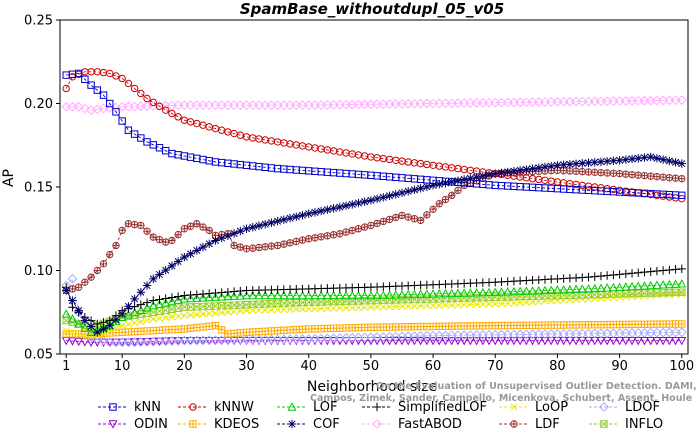 The image size is (698, 434). What do you see at coordinates (193, 407) in the screenshot?
I see `legend-marker-knnw` at bounding box center [193, 407].